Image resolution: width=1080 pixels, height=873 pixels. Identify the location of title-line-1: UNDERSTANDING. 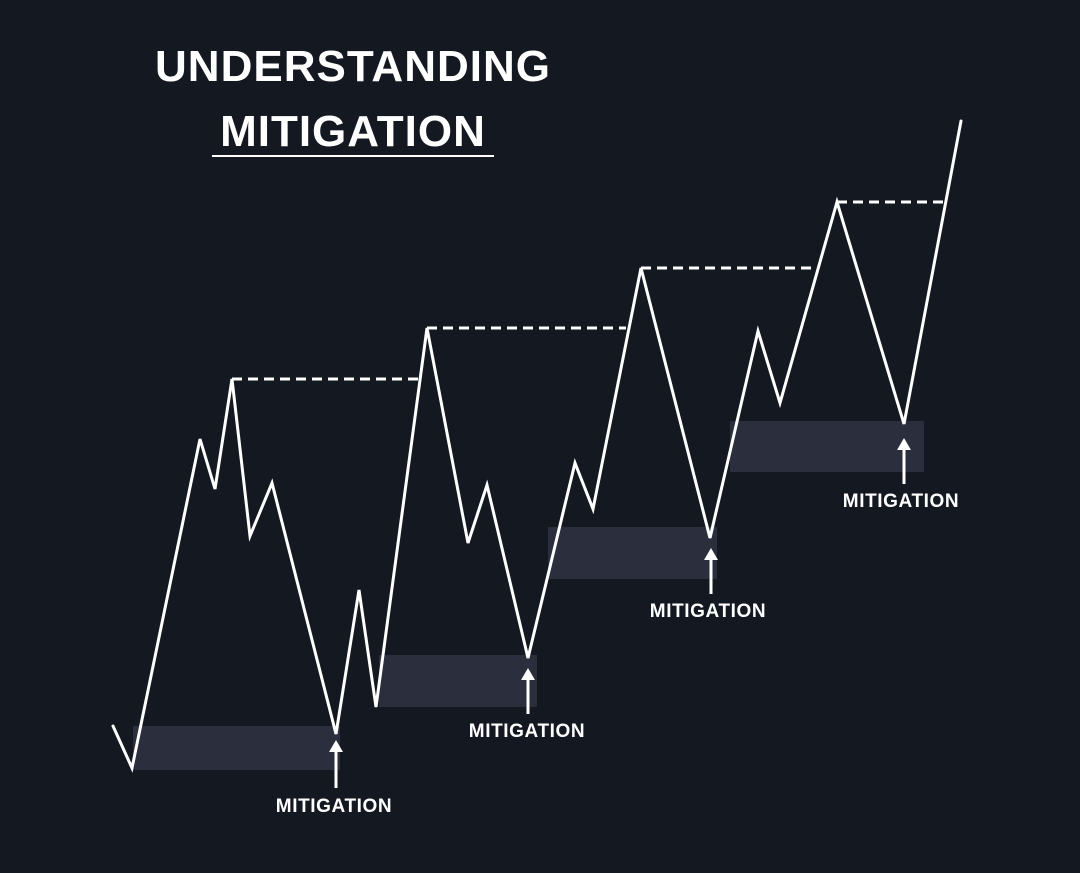
(353, 66).